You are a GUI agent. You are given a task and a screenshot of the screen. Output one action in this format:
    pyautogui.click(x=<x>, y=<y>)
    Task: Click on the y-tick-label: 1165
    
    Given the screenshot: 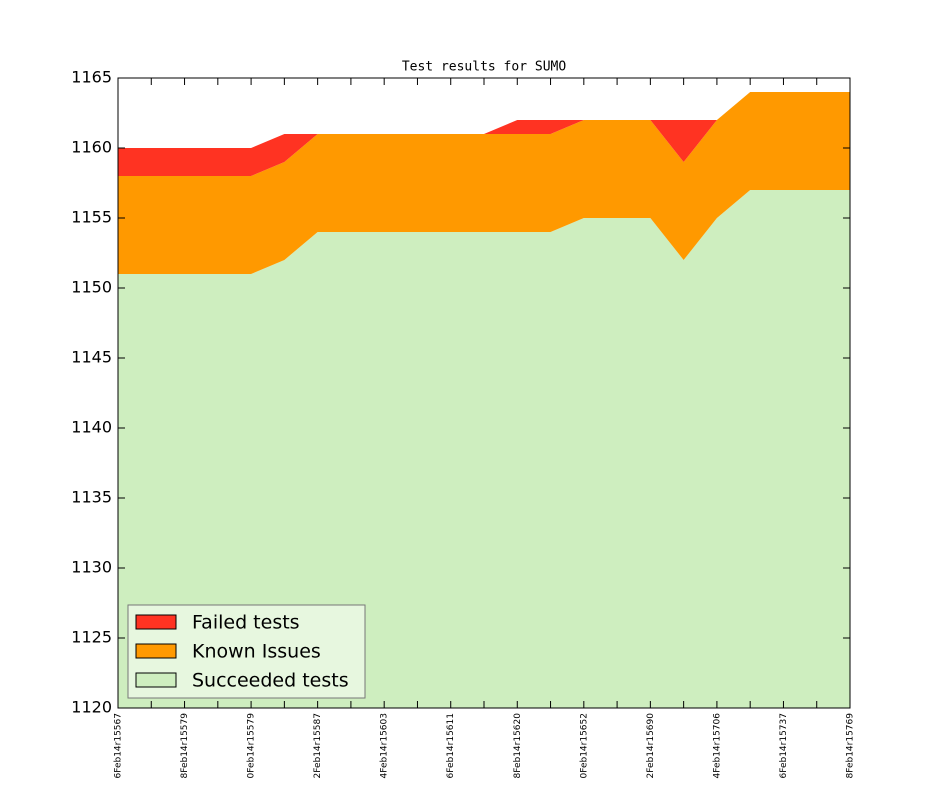 What is the action you would take?
    pyautogui.click(x=91, y=77)
    